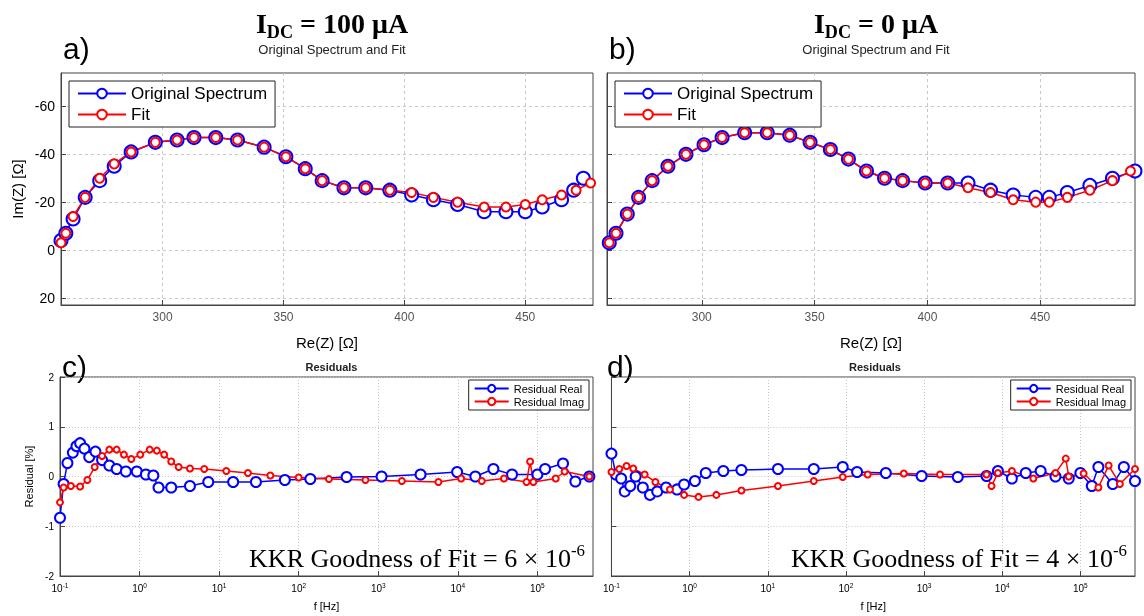 The height and width of the screenshot is (616, 1144). What do you see at coordinates (74, 366) in the screenshot?
I see `annotation: c)` at bounding box center [74, 366].